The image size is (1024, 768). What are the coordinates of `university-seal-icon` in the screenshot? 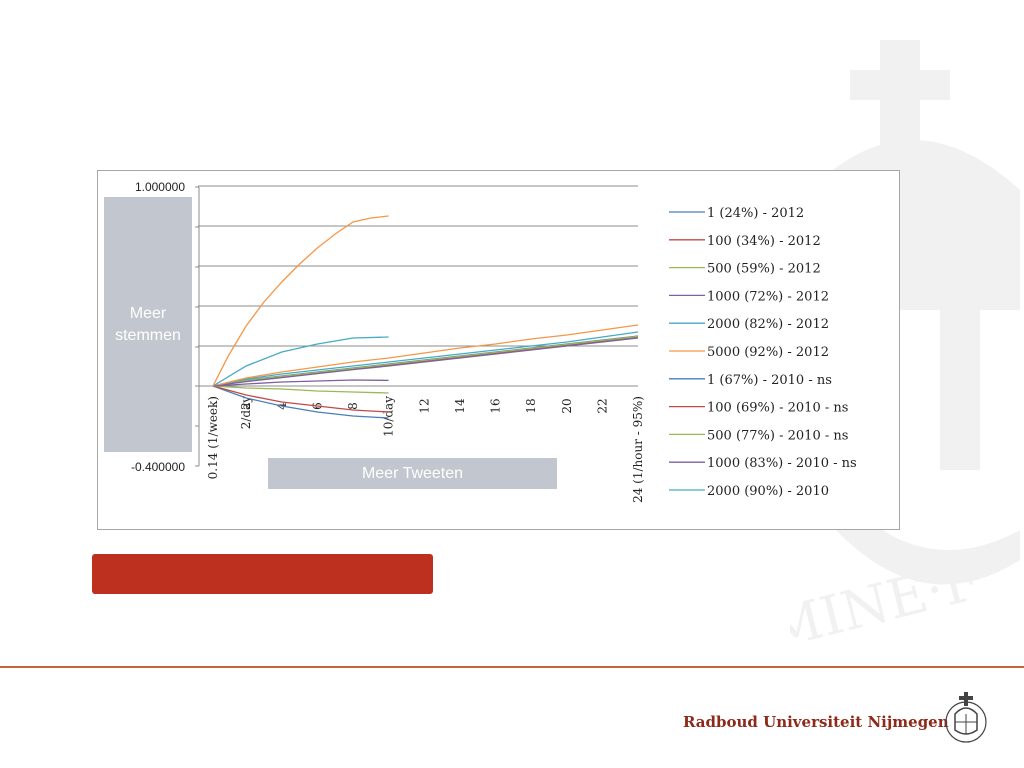 It's located at (966, 717).